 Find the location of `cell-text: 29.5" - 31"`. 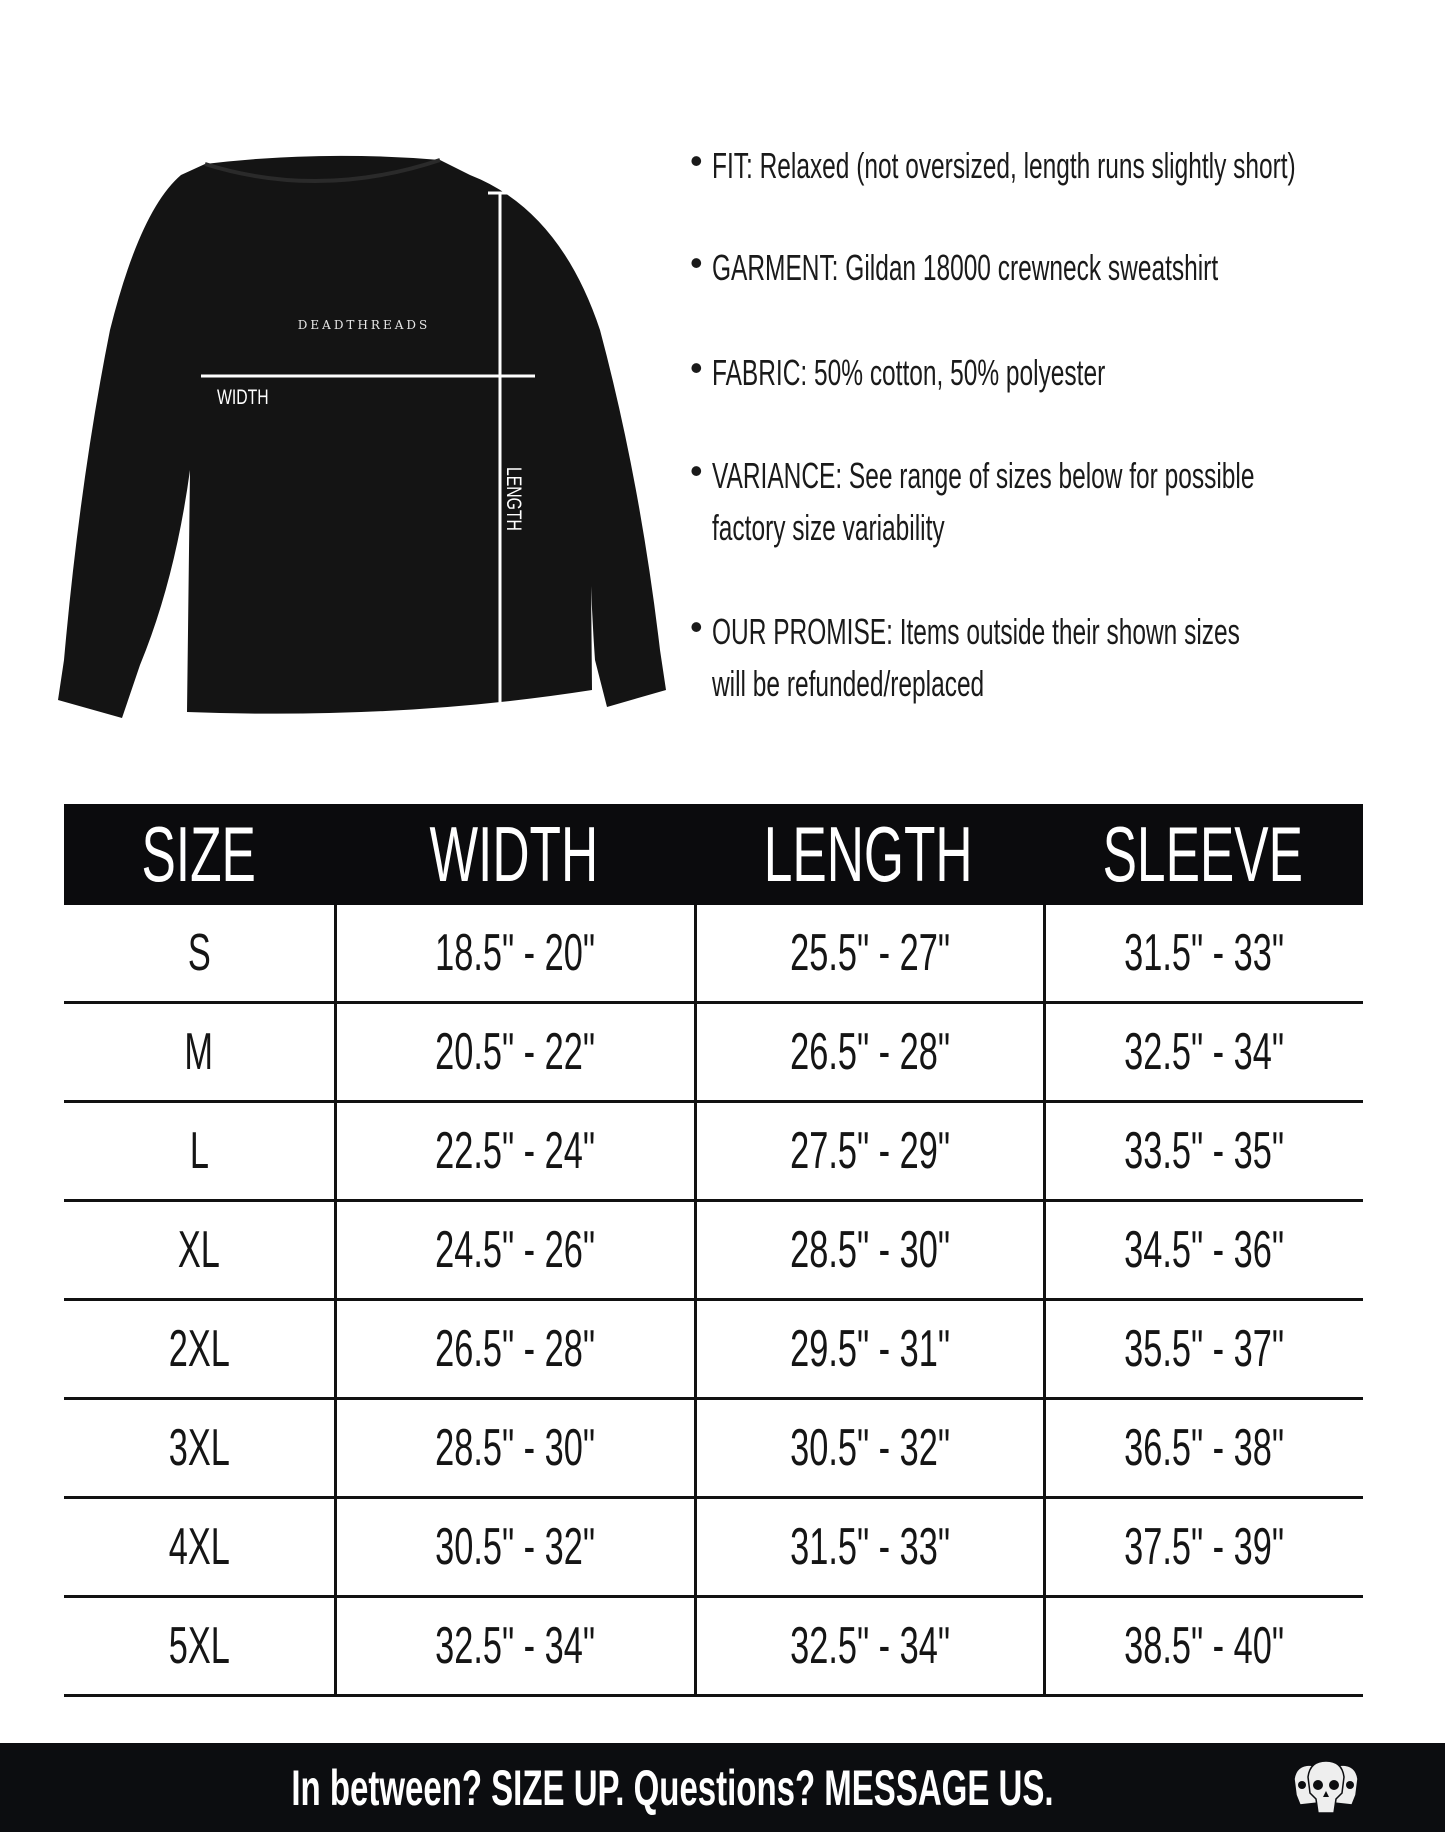

cell-text: 29.5" - 31" is located at coordinates (870, 1349).